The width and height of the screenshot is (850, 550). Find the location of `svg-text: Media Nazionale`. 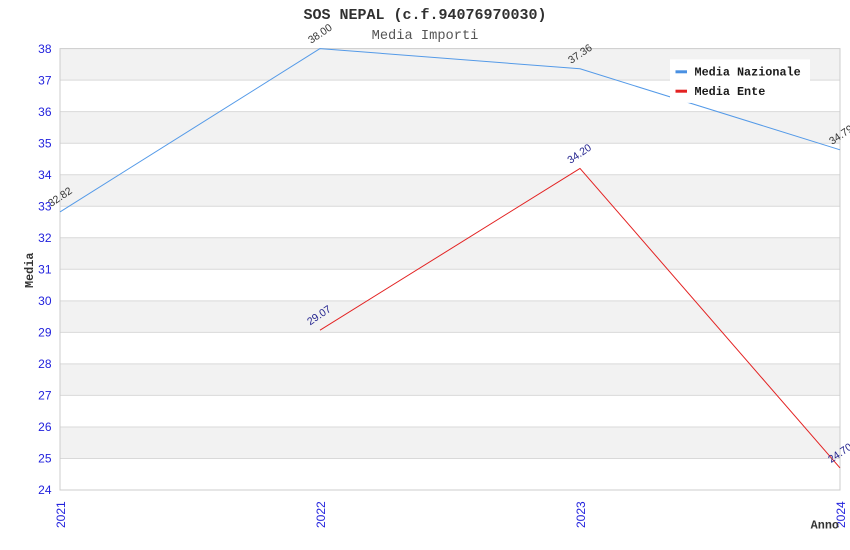

svg-text: Media Nazionale is located at coordinates (748, 73).